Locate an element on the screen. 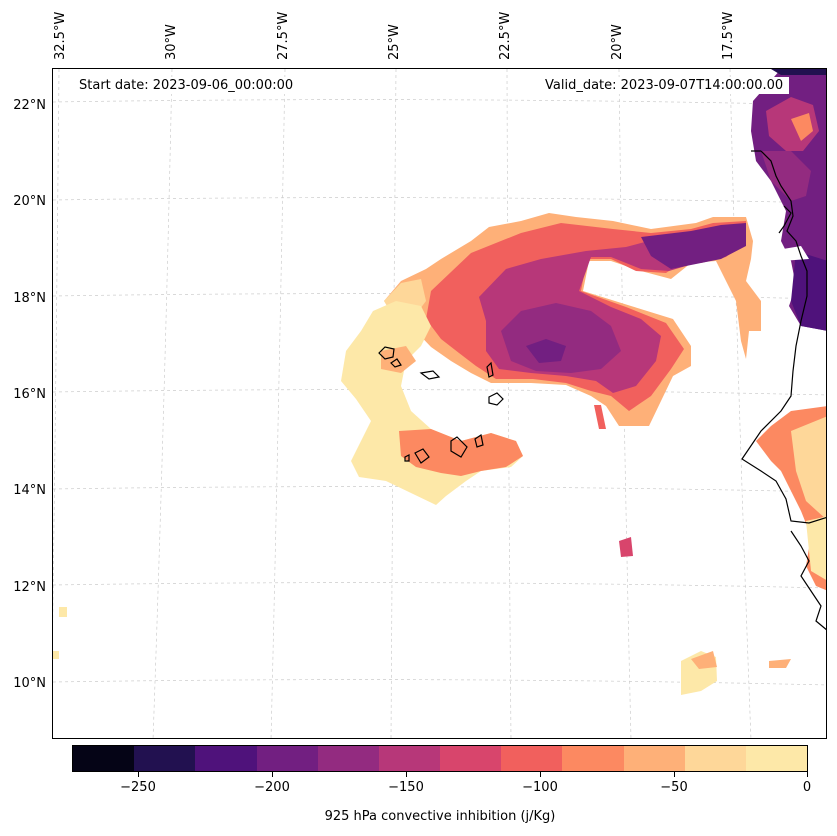 The width and height of the screenshot is (837, 836). lon-label-17-5w: 17.5°W is located at coordinates (728, 35).